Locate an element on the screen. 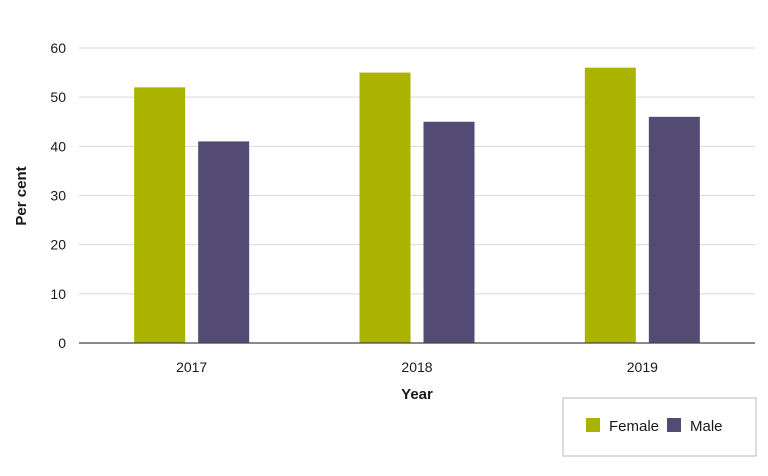  legend-box is located at coordinates (659, 427).